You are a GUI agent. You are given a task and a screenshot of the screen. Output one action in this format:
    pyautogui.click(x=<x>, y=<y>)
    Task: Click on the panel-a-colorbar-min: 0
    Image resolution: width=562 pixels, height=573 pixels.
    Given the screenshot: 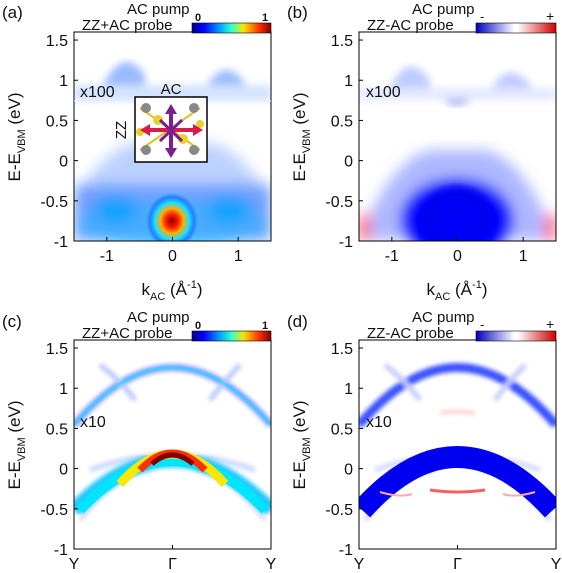 What is the action you would take?
    pyautogui.click(x=198, y=18)
    